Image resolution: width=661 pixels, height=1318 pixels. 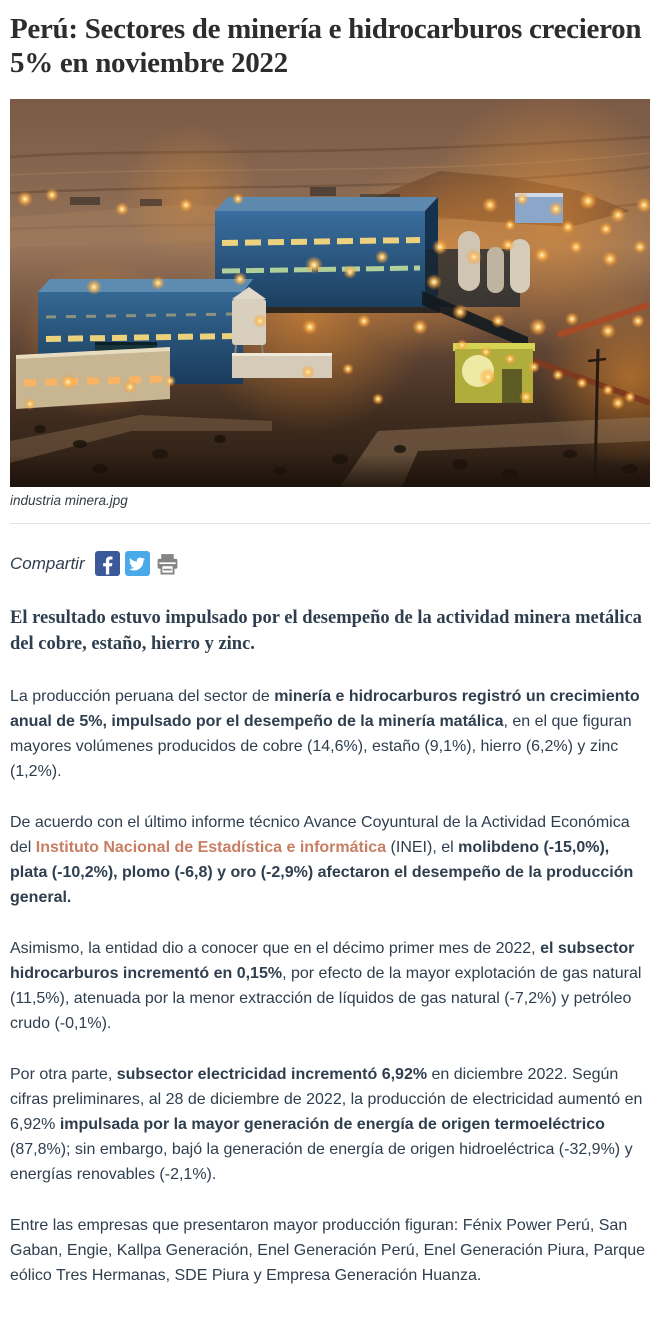 I want to click on twitter-share-button, so click(x=137, y=564).